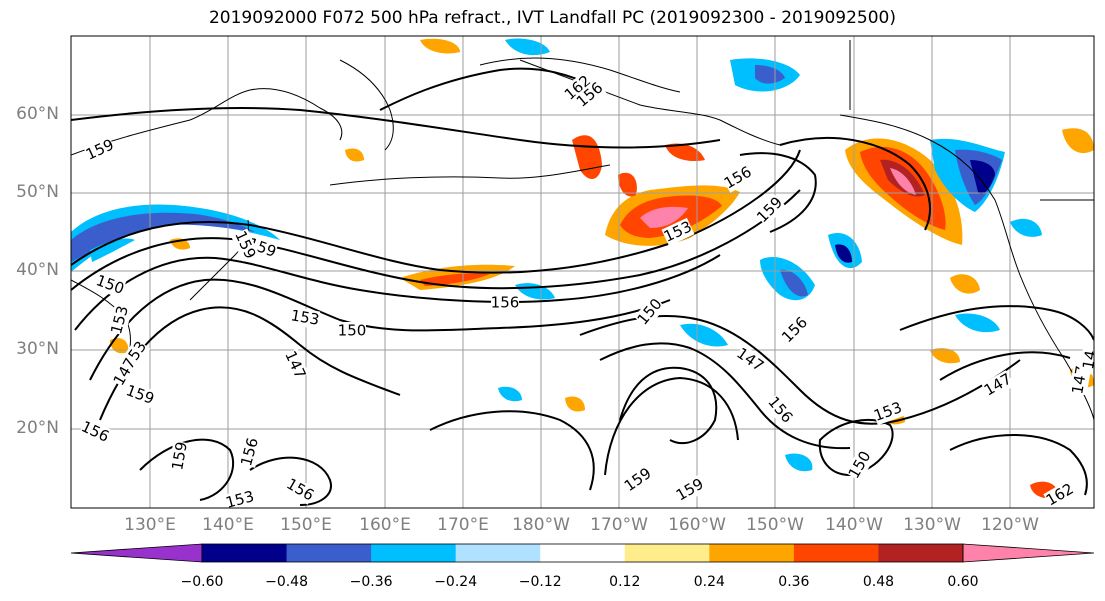 This screenshot has height=601, width=1105. I want to click on longitude-label: 130°E, so click(150, 525).